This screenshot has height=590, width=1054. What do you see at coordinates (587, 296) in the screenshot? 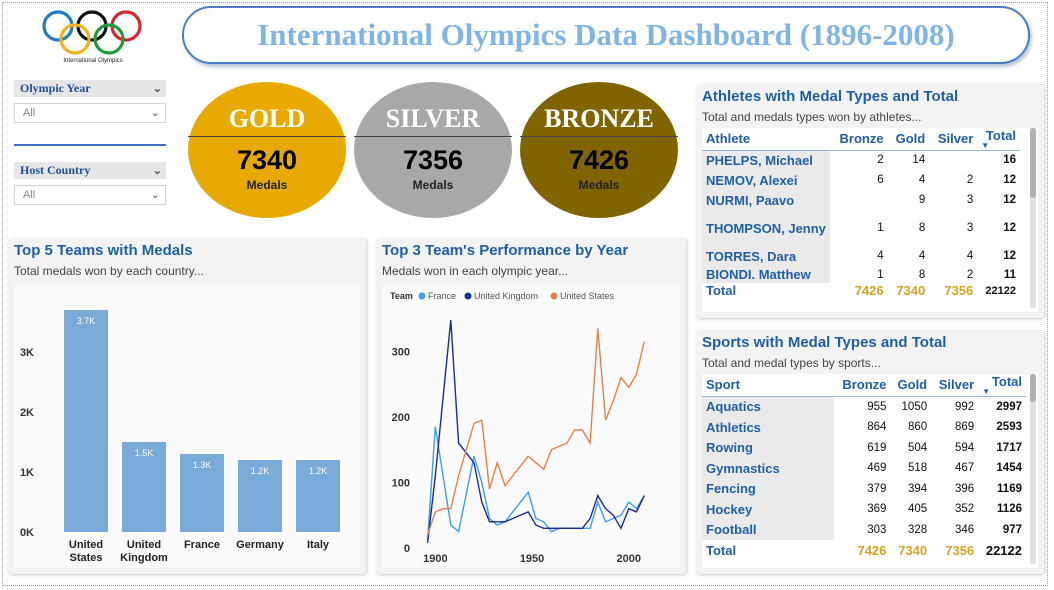
I see `legend-entry: United States` at bounding box center [587, 296].